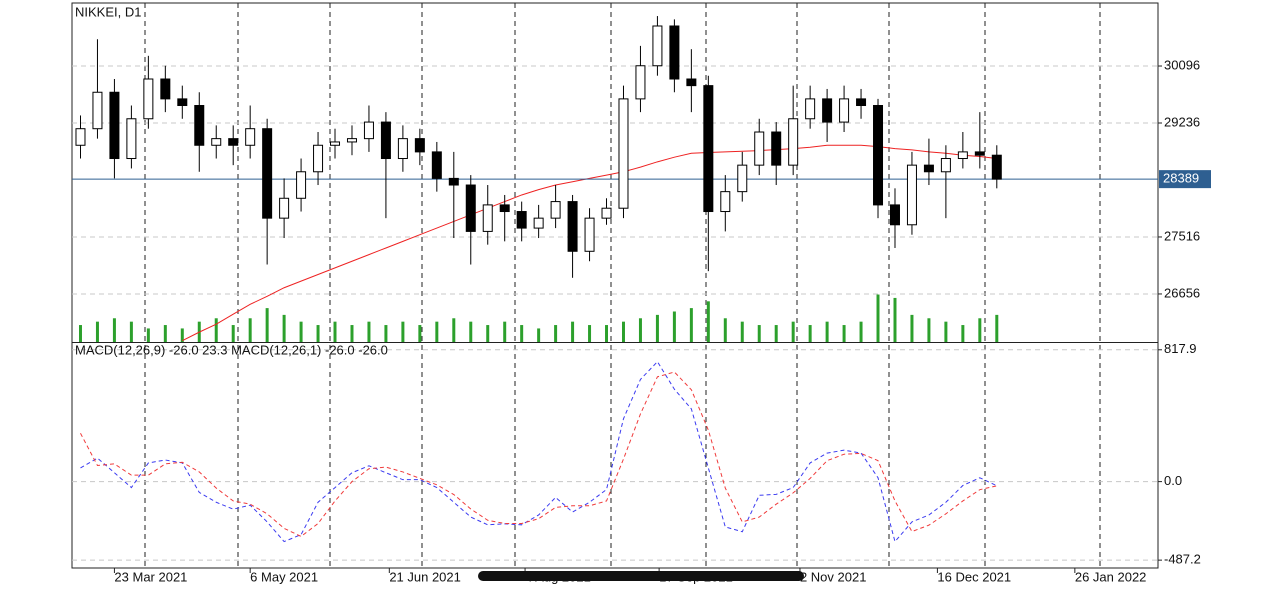  I want to click on last-price-box, so click(1185, 179).